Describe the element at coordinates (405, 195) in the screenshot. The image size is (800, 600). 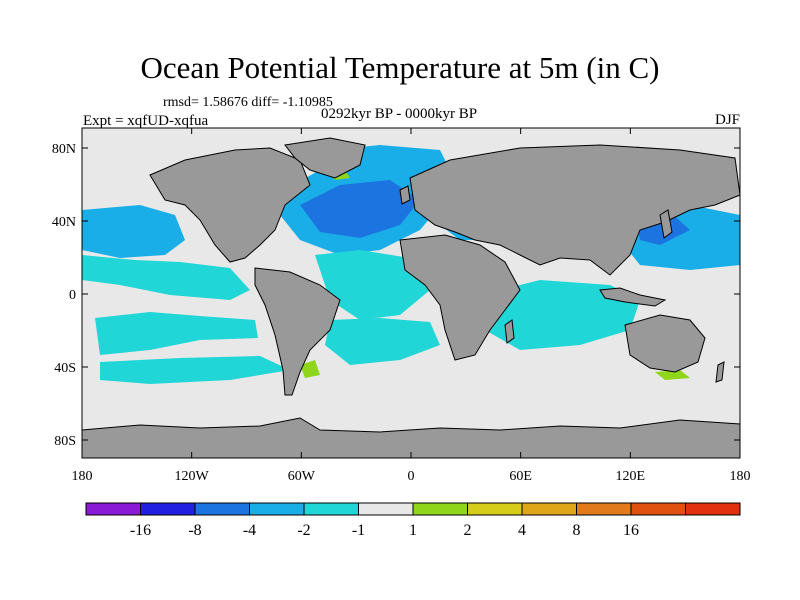
I see `land-uk` at that location.